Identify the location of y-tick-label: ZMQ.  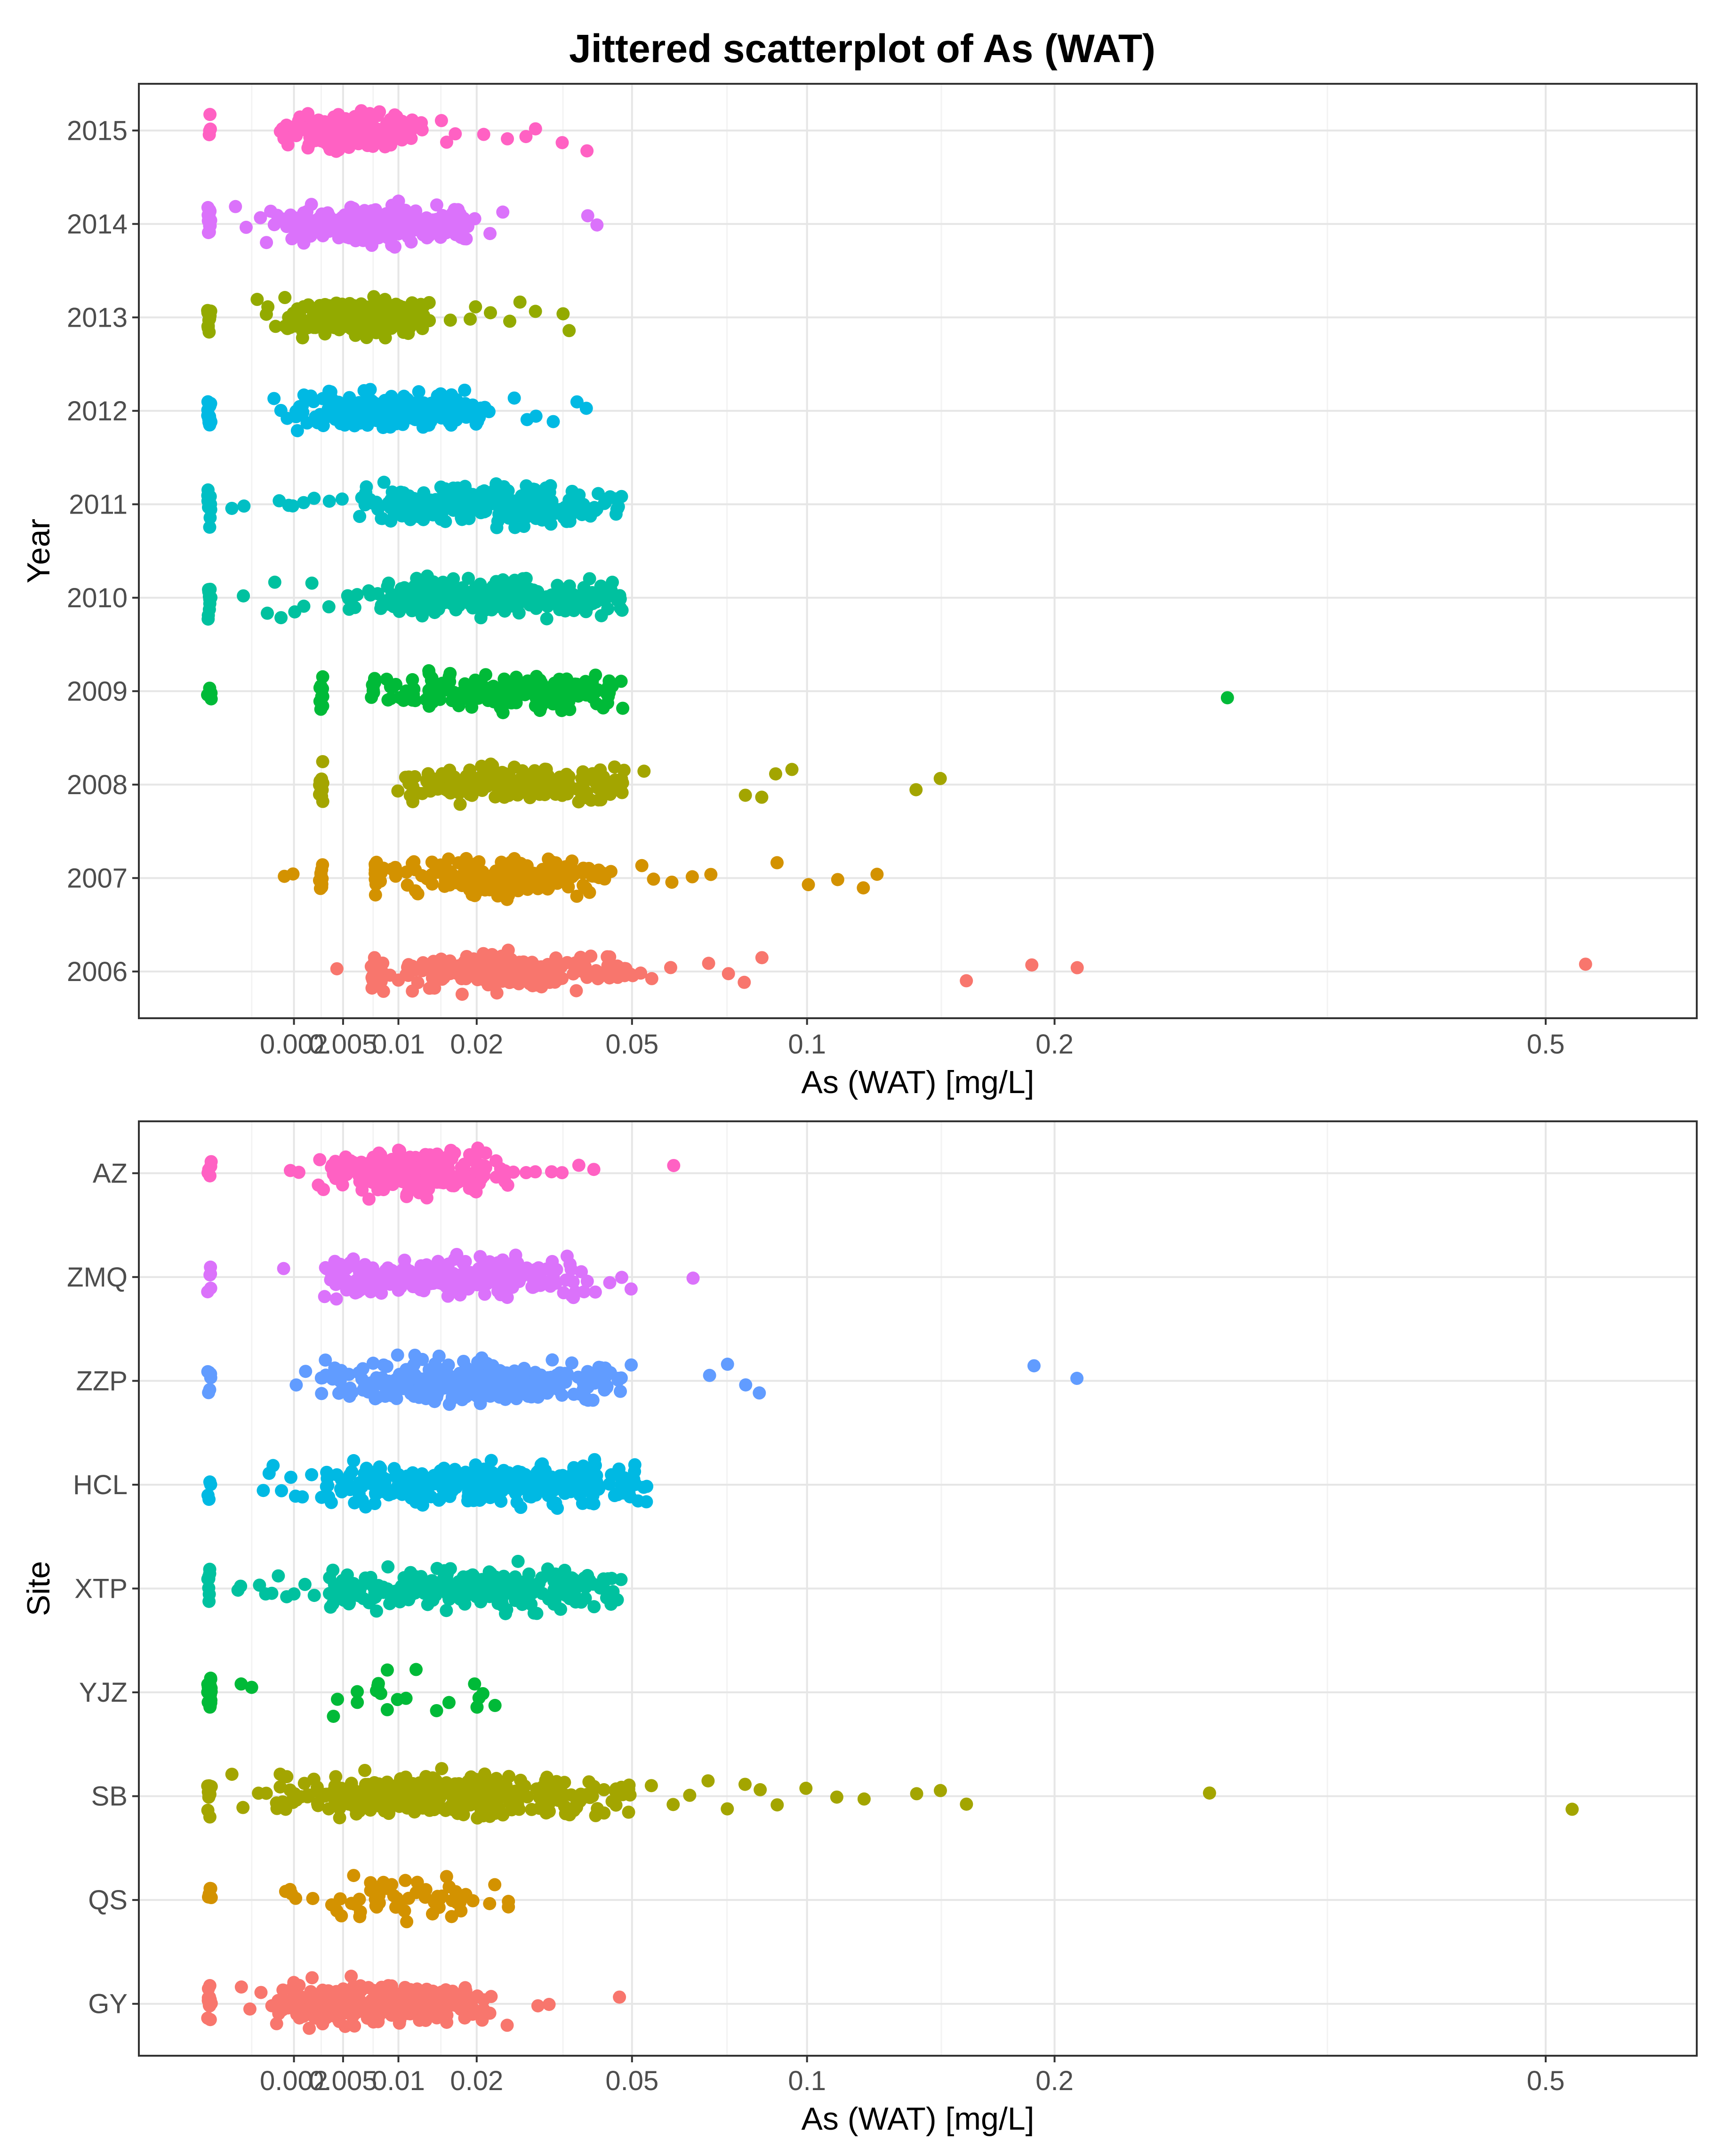
(97, 1277).